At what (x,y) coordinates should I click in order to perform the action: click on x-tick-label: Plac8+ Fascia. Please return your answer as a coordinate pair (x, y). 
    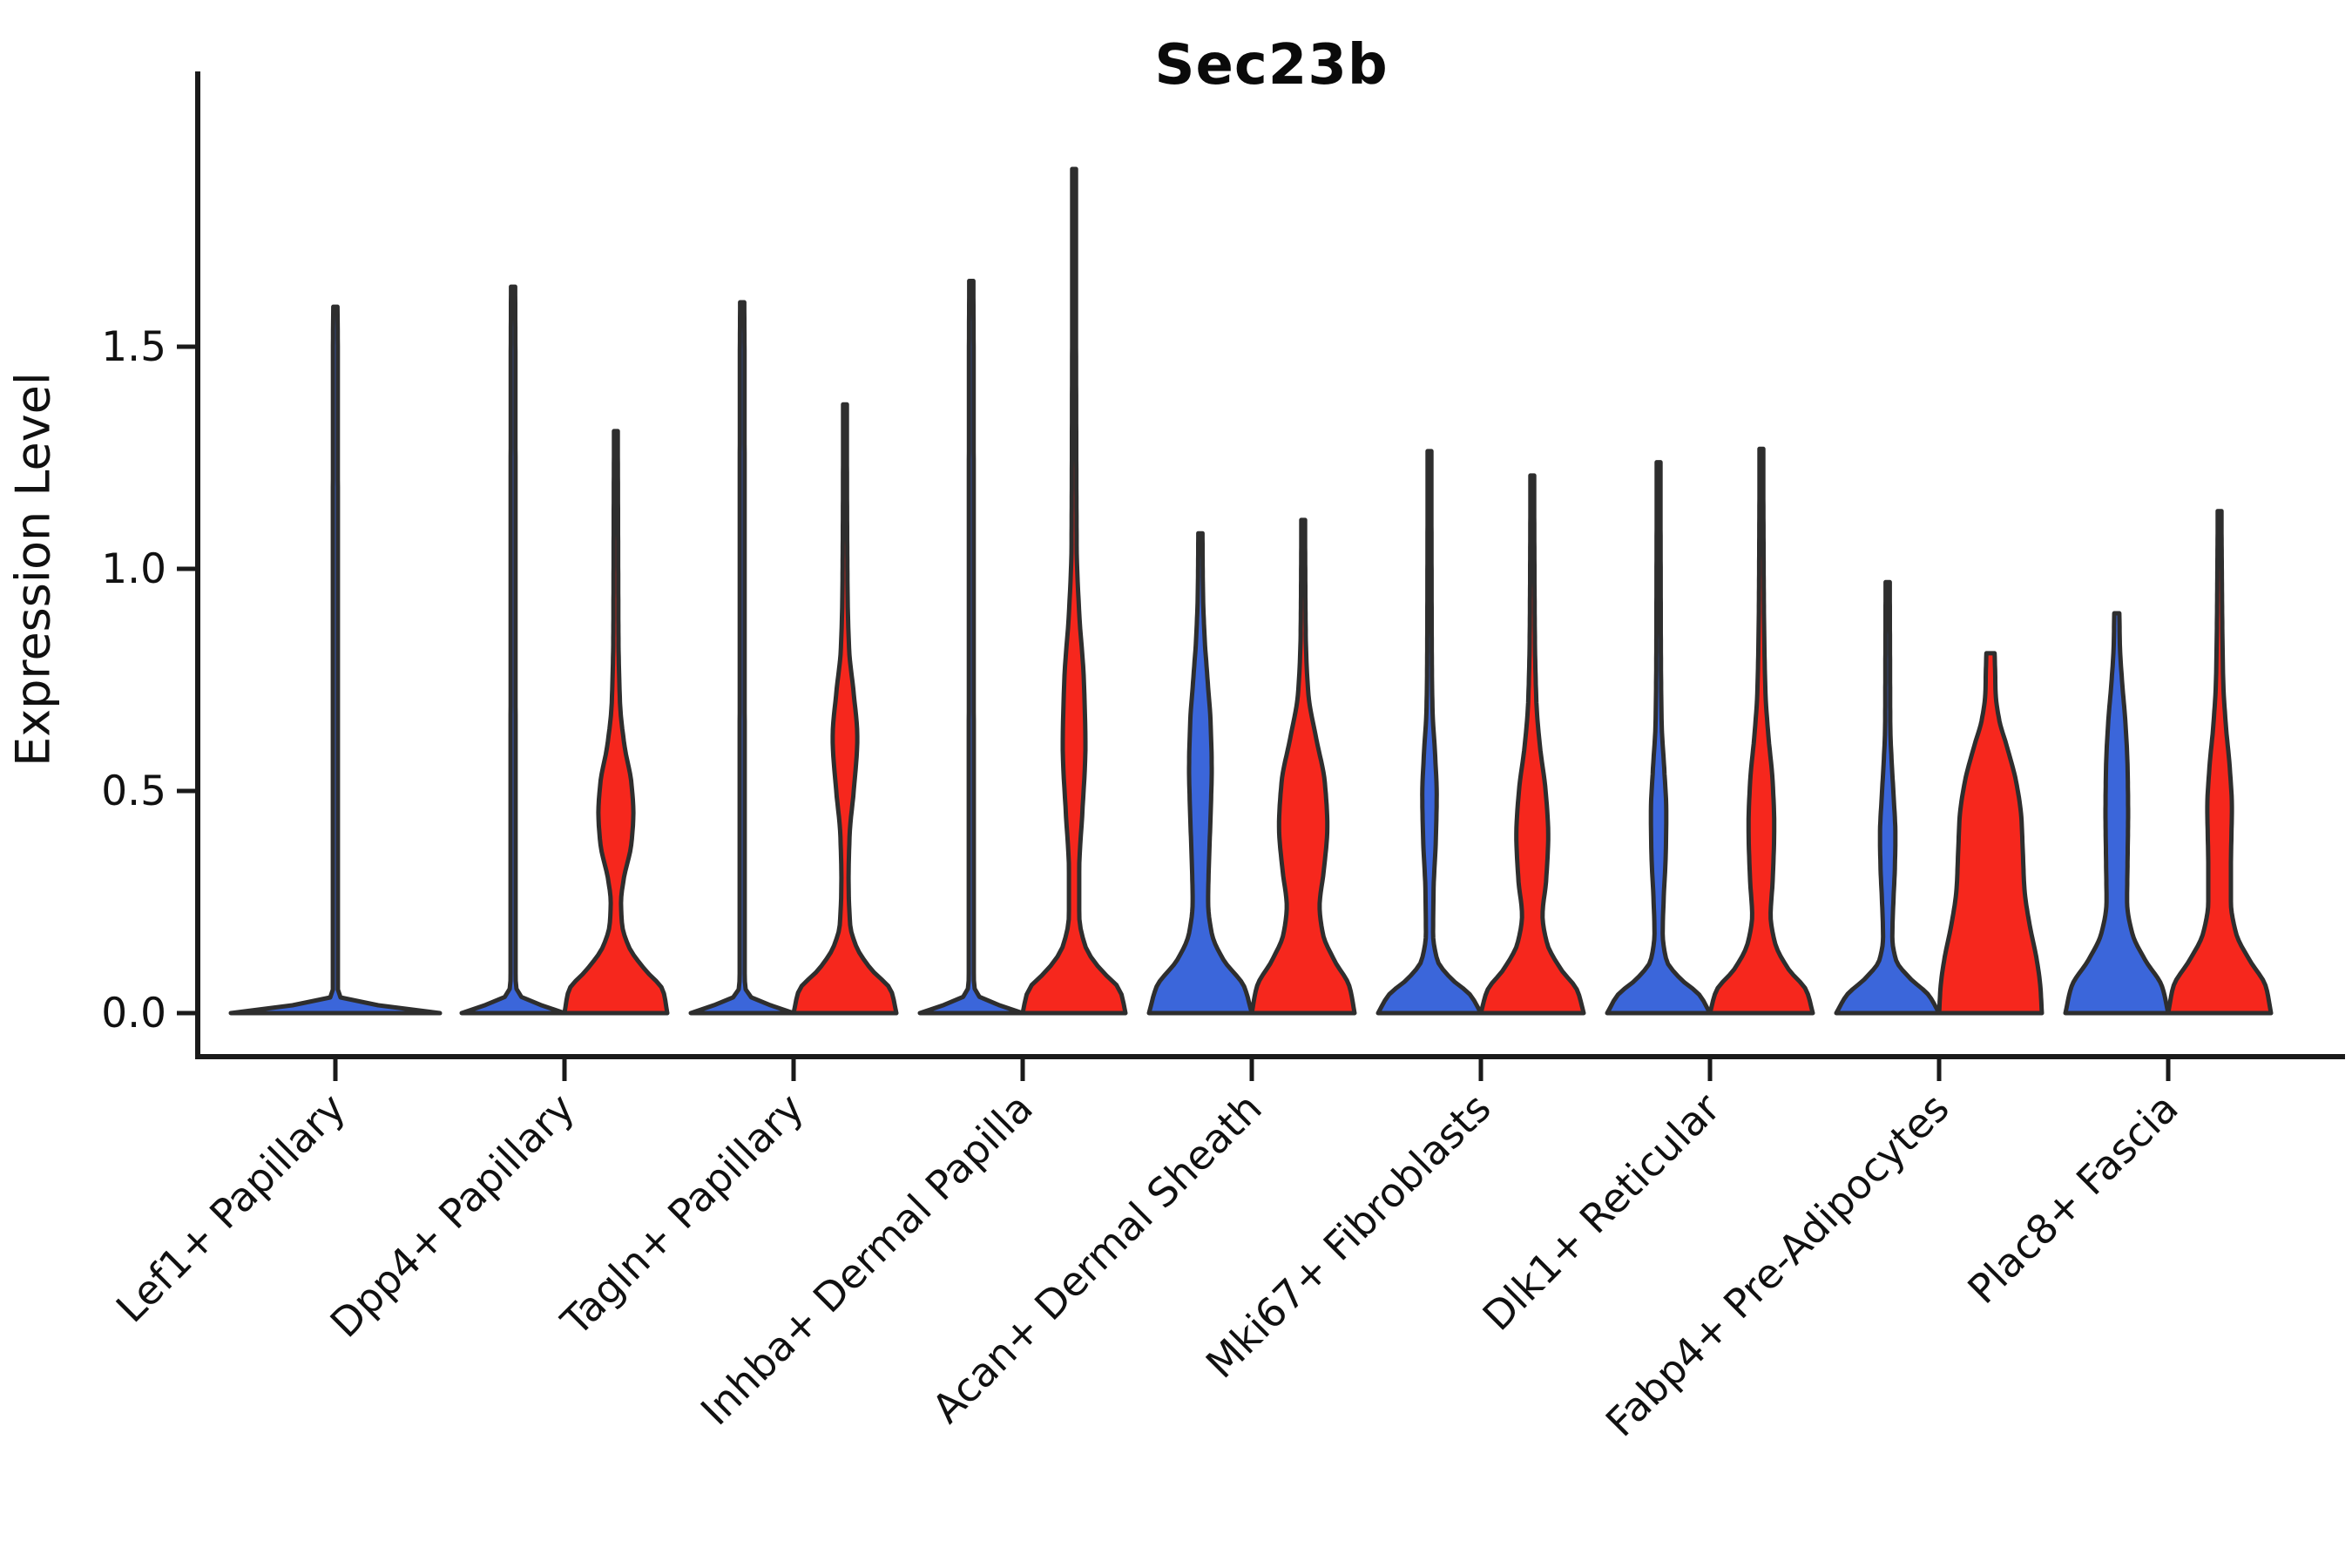
    Looking at the image, I should click on (2072, 1199).